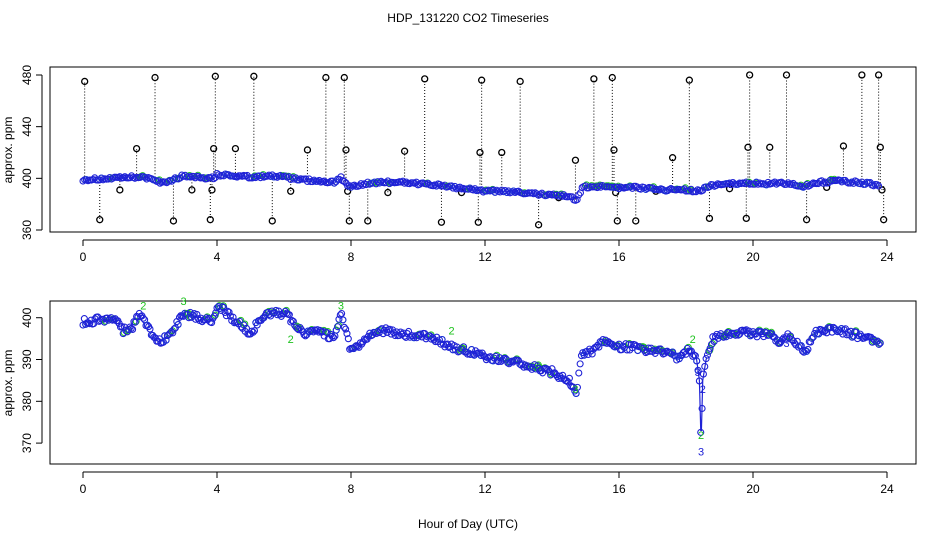 The image size is (936, 540). I want to click on top-x-tick-label: 16, so click(619, 257).